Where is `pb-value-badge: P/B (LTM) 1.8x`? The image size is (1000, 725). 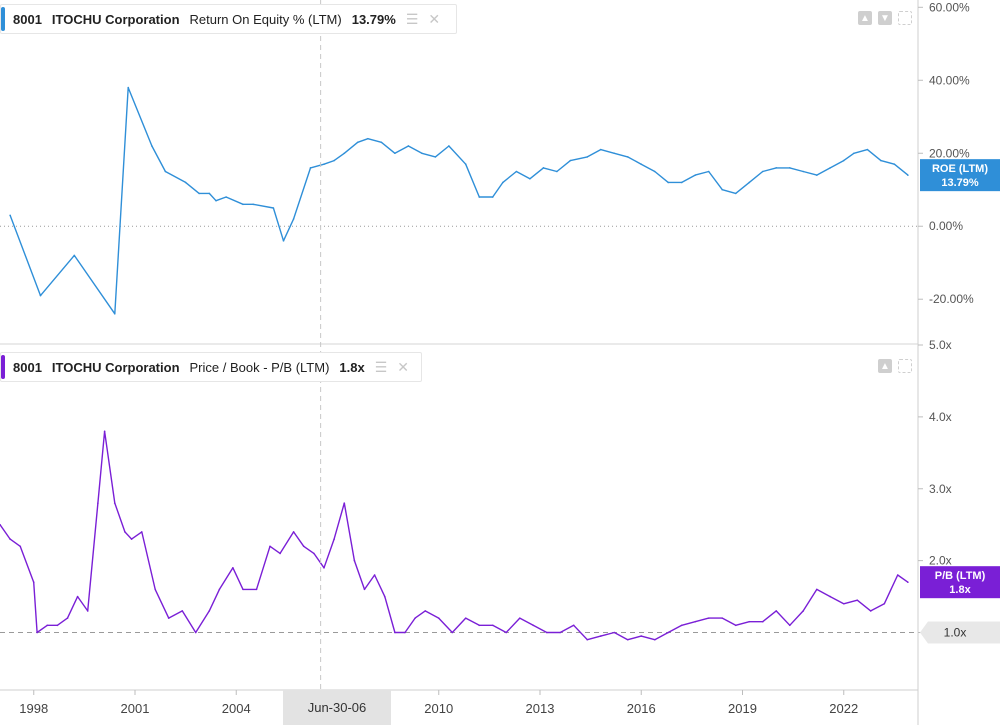 pb-value-badge: P/B (LTM) 1.8x is located at coordinates (960, 582).